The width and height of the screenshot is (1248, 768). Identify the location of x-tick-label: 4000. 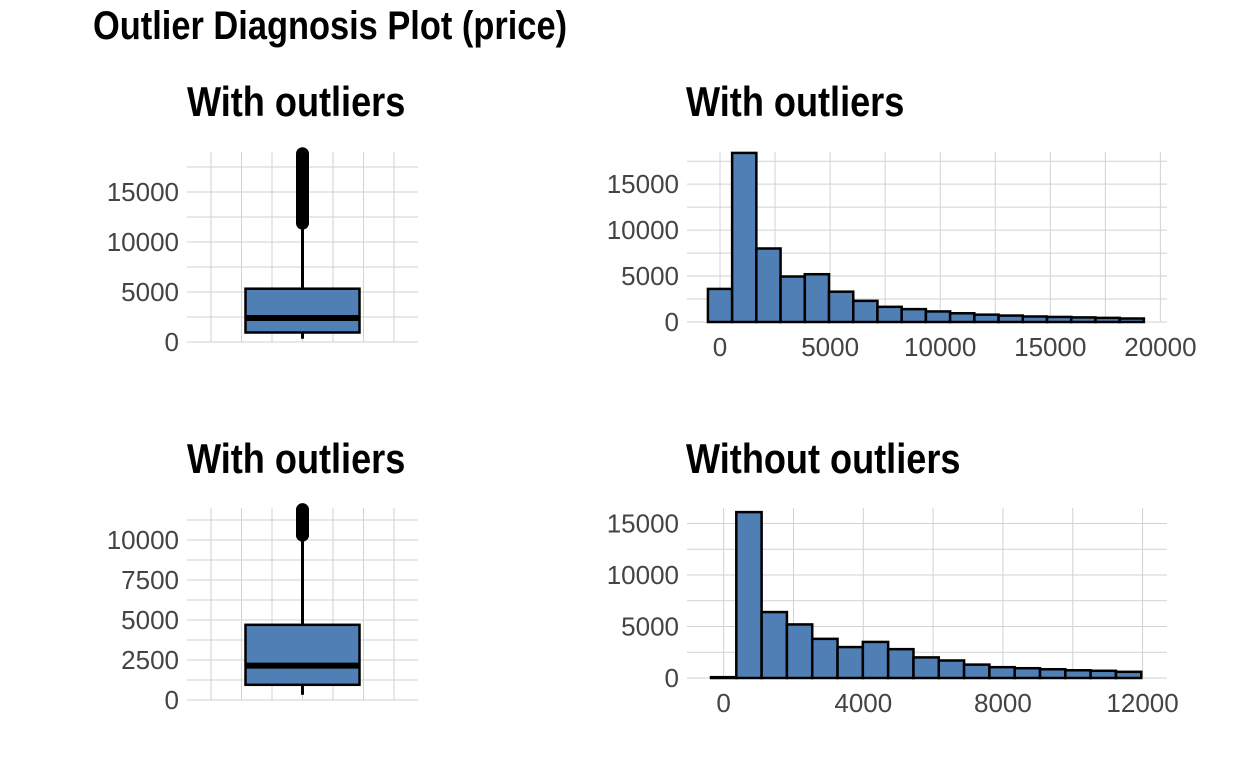
(863, 703).